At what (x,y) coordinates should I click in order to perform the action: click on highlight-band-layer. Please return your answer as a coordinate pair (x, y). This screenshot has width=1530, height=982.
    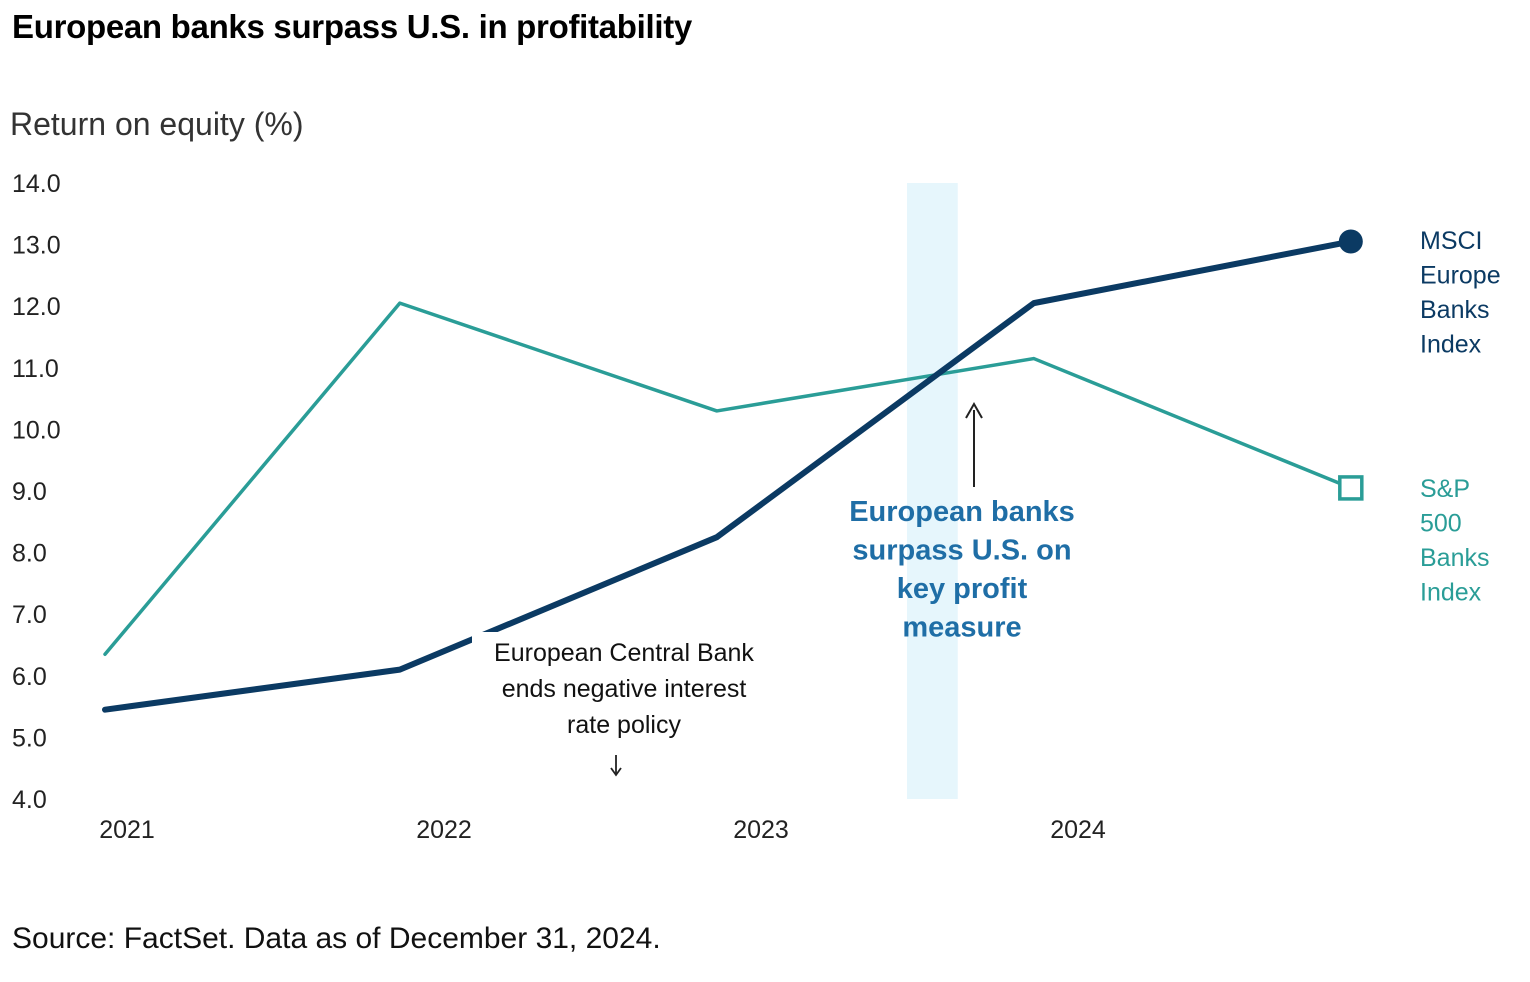
    Looking at the image, I should click on (932, 491).